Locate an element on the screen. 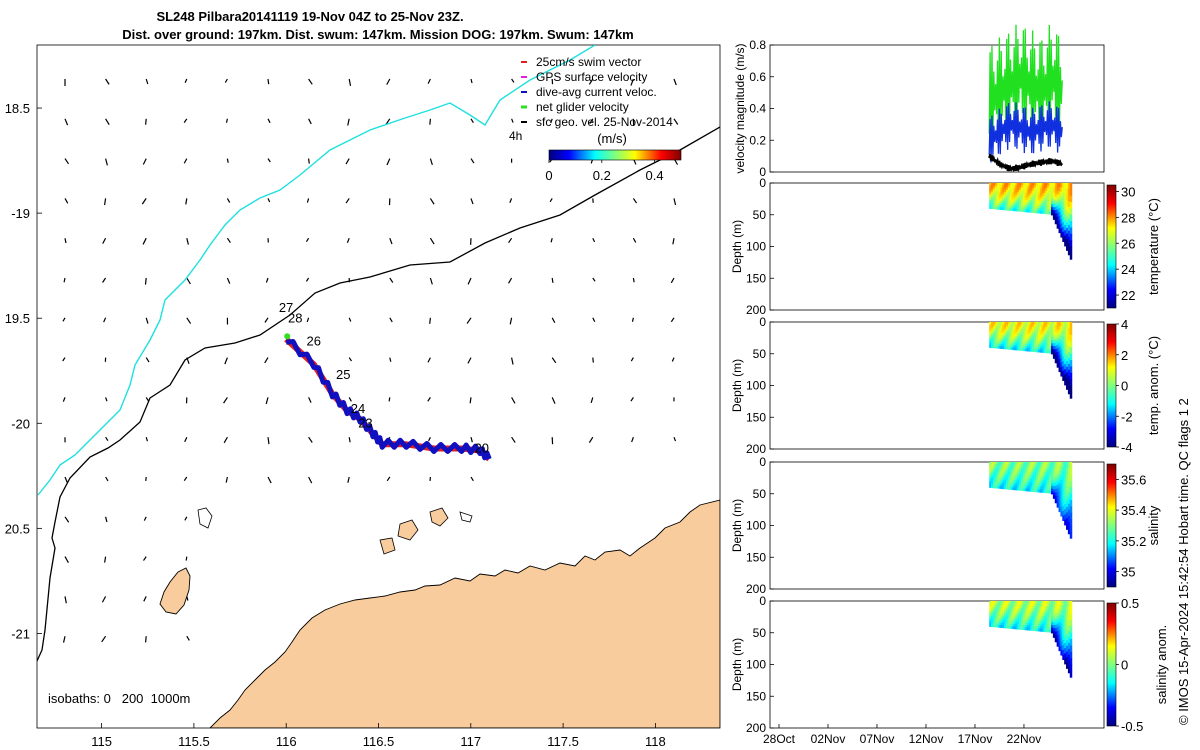 This screenshot has width=1200, height=750. velocity-y-tick-label: 0.4 is located at coordinates (757, 109).